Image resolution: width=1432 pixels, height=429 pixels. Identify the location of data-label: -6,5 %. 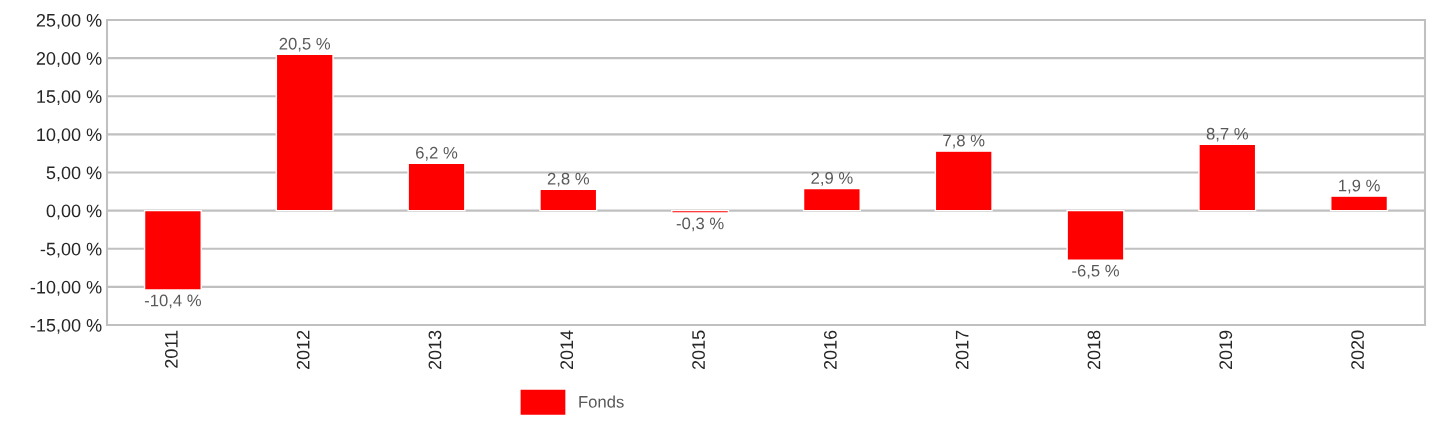
(1095, 271).